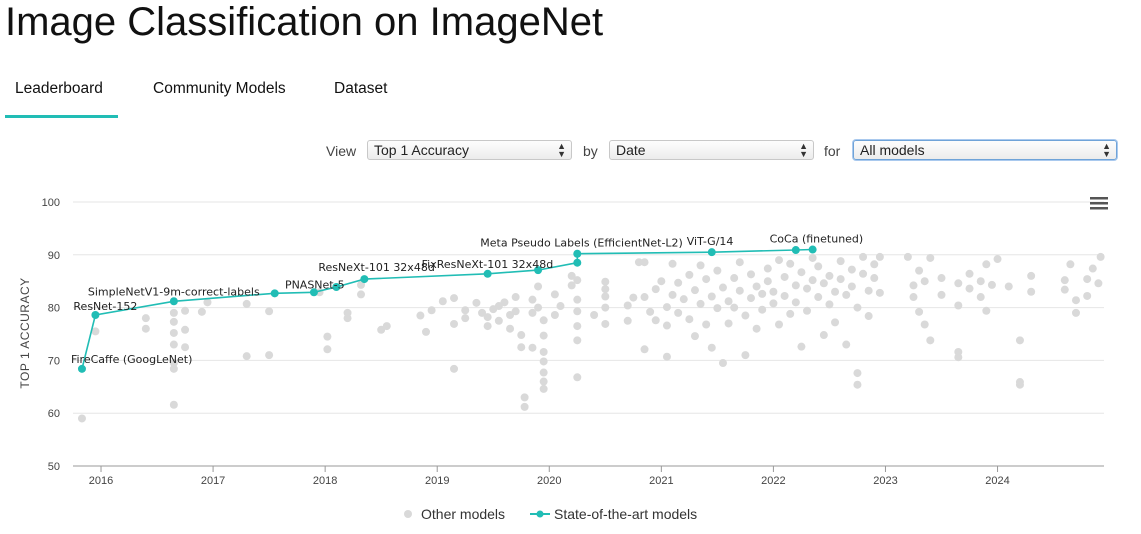 The image size is (1141, 534). I want to click on legend-item-other-models: Other models, so click(454, 514).